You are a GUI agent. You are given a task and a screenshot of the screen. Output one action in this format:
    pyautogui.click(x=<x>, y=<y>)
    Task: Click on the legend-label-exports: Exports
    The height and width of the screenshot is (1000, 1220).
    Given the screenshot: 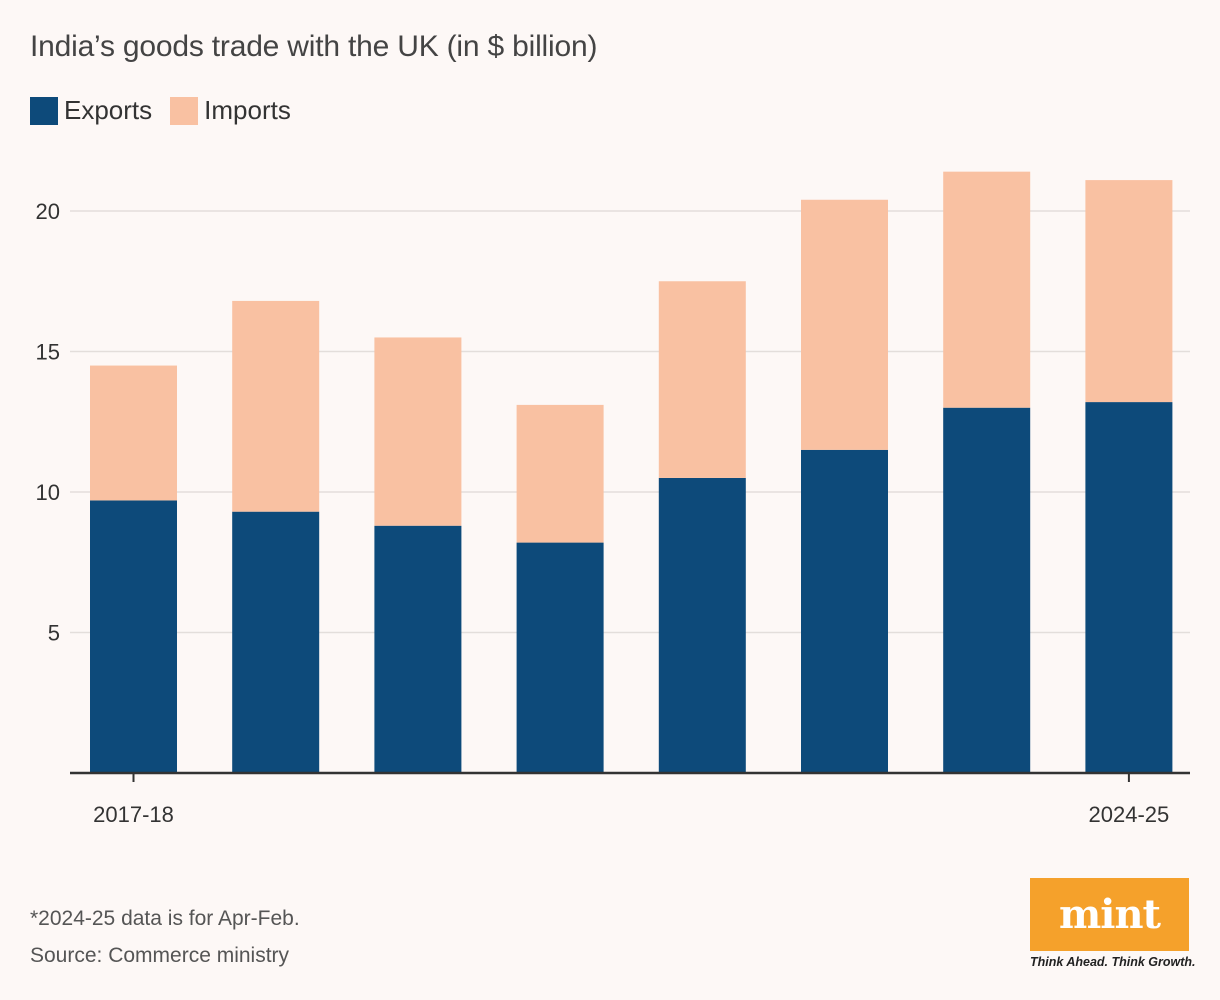 What is the action you would take?
    pyautogui.click(x=108, y=110)
    